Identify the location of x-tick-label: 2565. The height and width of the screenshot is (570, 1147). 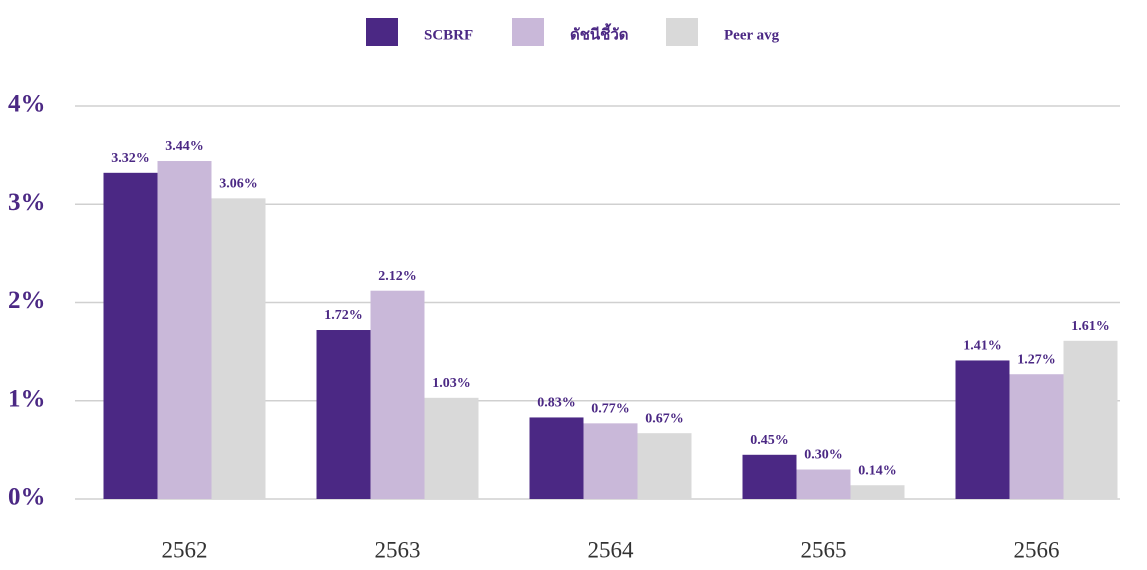
(824, 549).